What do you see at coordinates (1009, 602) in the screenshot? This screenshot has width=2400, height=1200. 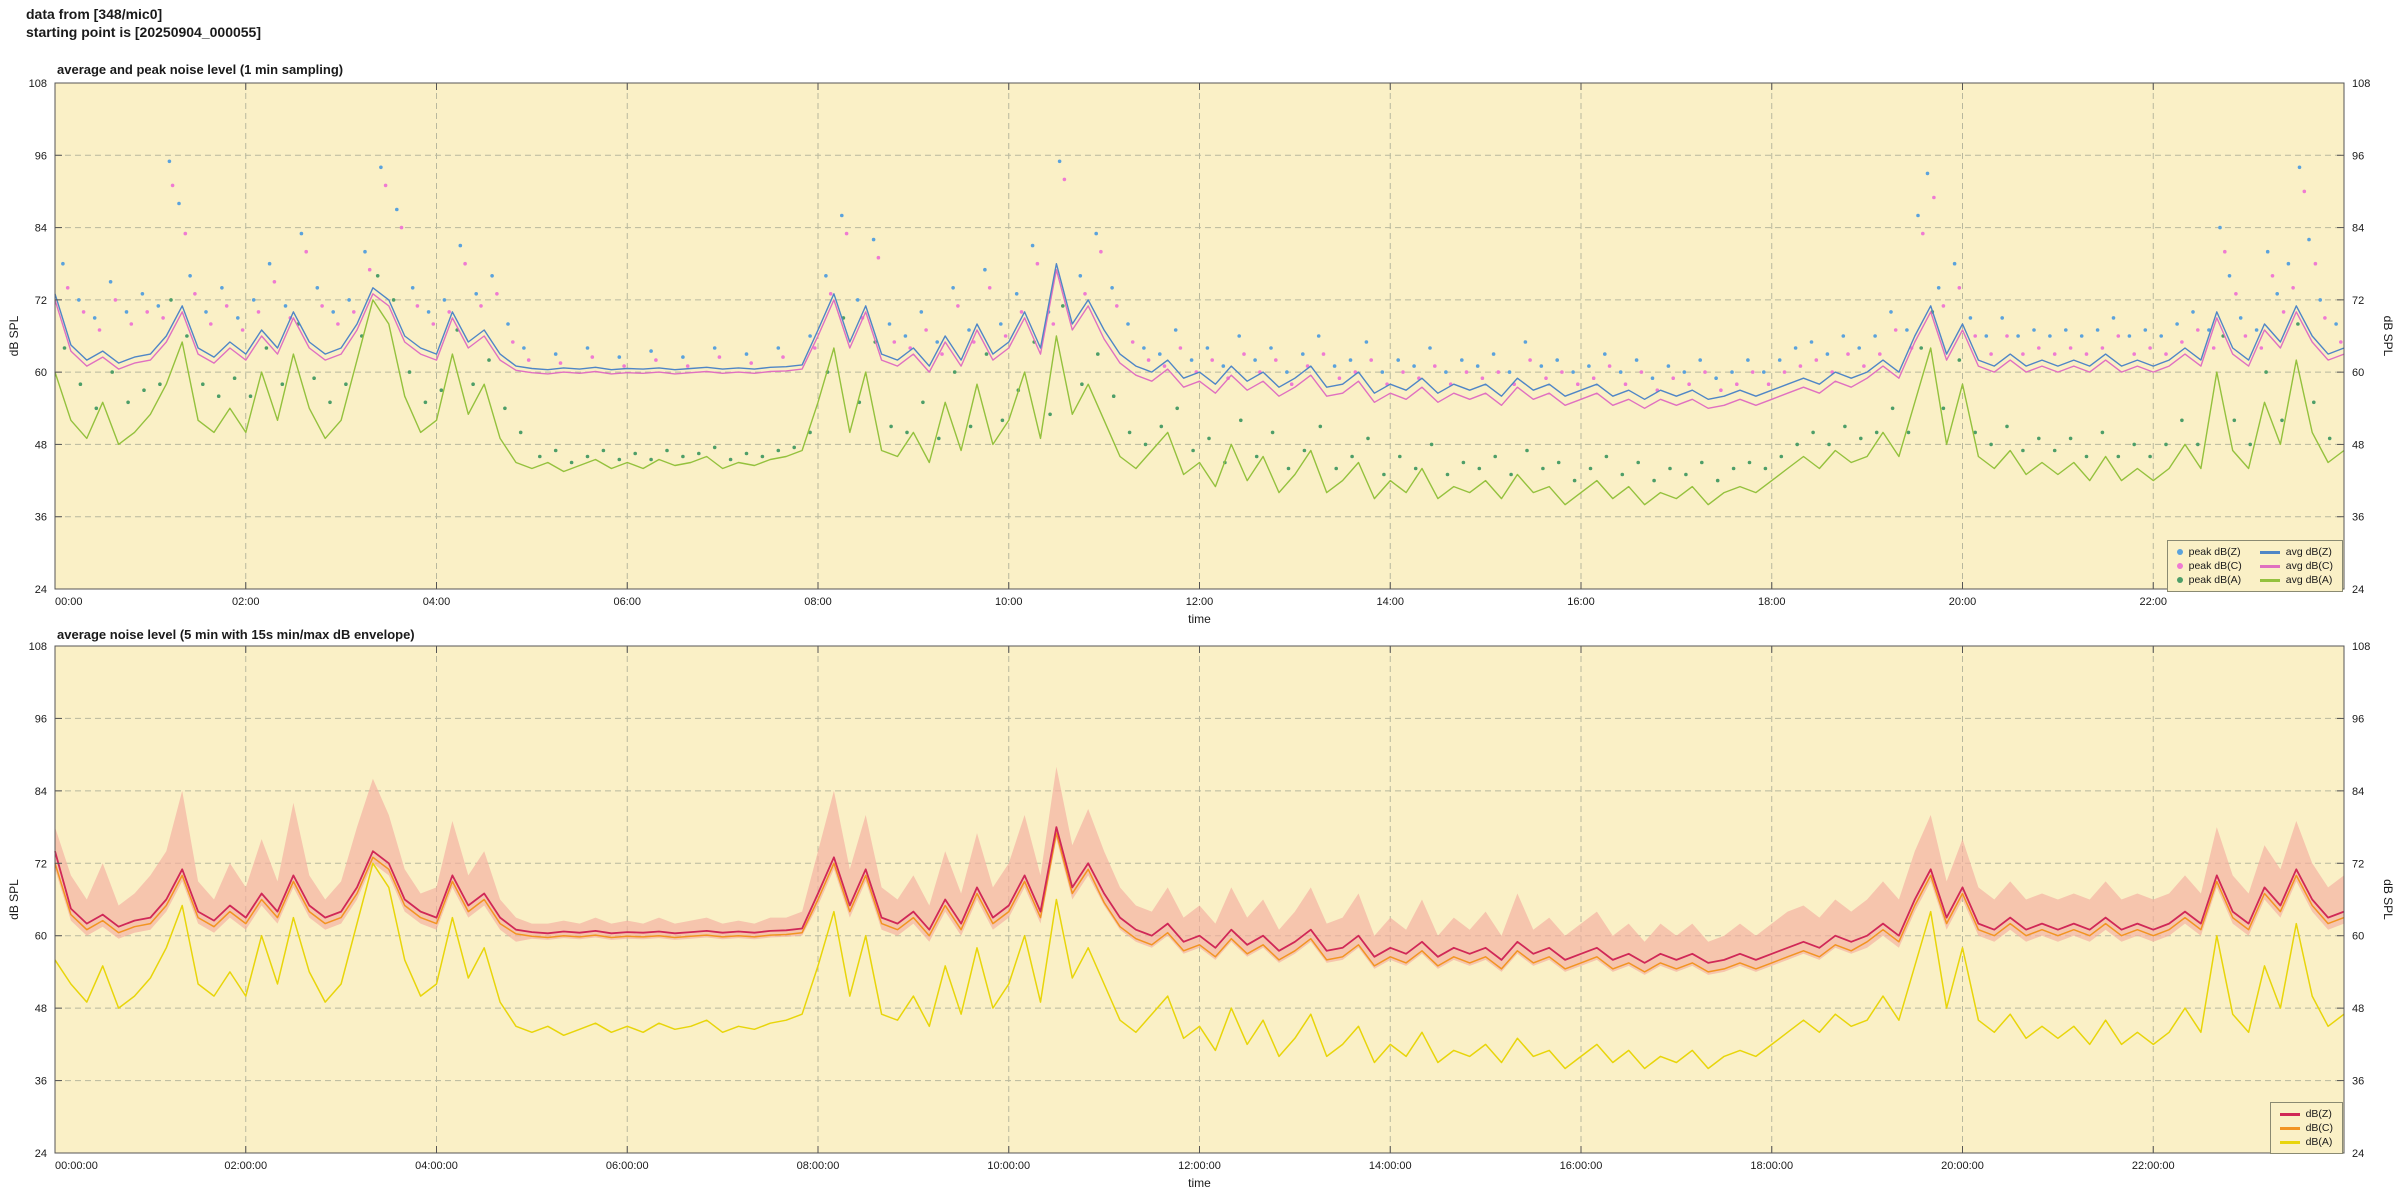 I see `svg-text: 10:00` at bounding box center [1009, 602].